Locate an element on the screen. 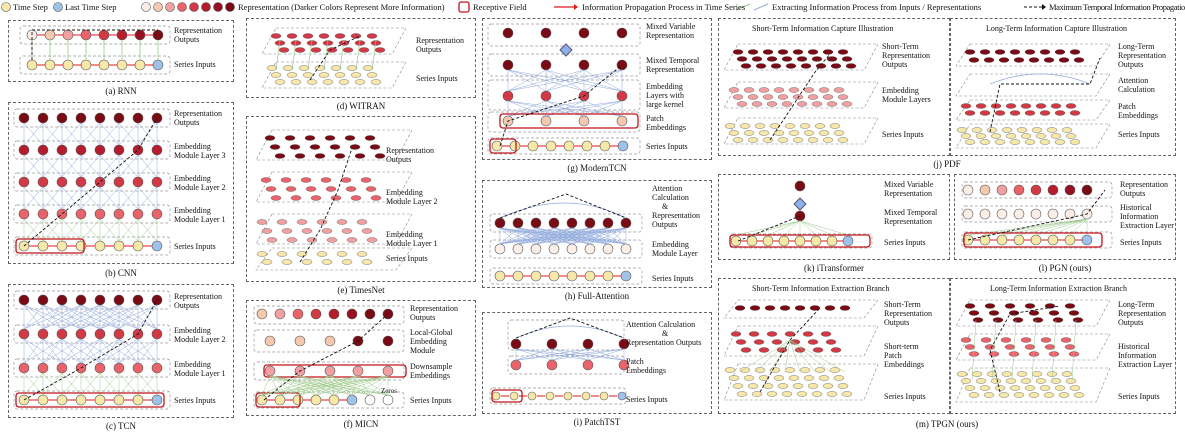 This screenshot has height=432, width=1185. fullatt-label: Representation is located at coordinates (676, 215).